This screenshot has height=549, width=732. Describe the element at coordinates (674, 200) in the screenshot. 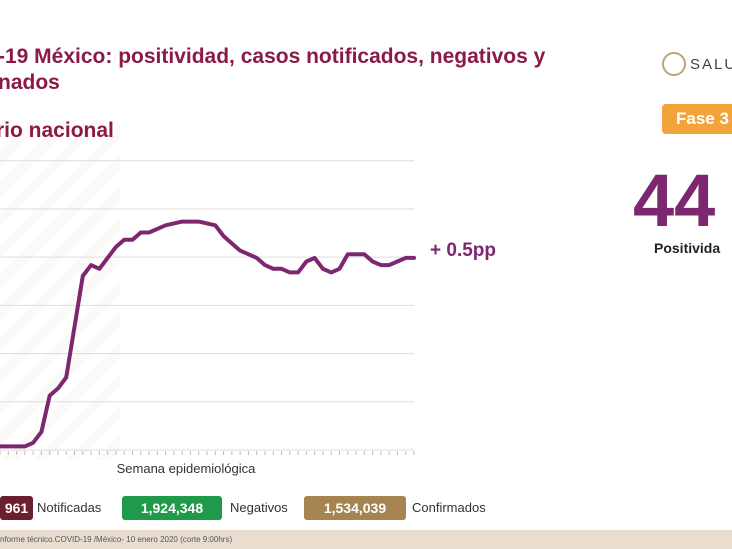

I see `positivity-value: 44` at that location.